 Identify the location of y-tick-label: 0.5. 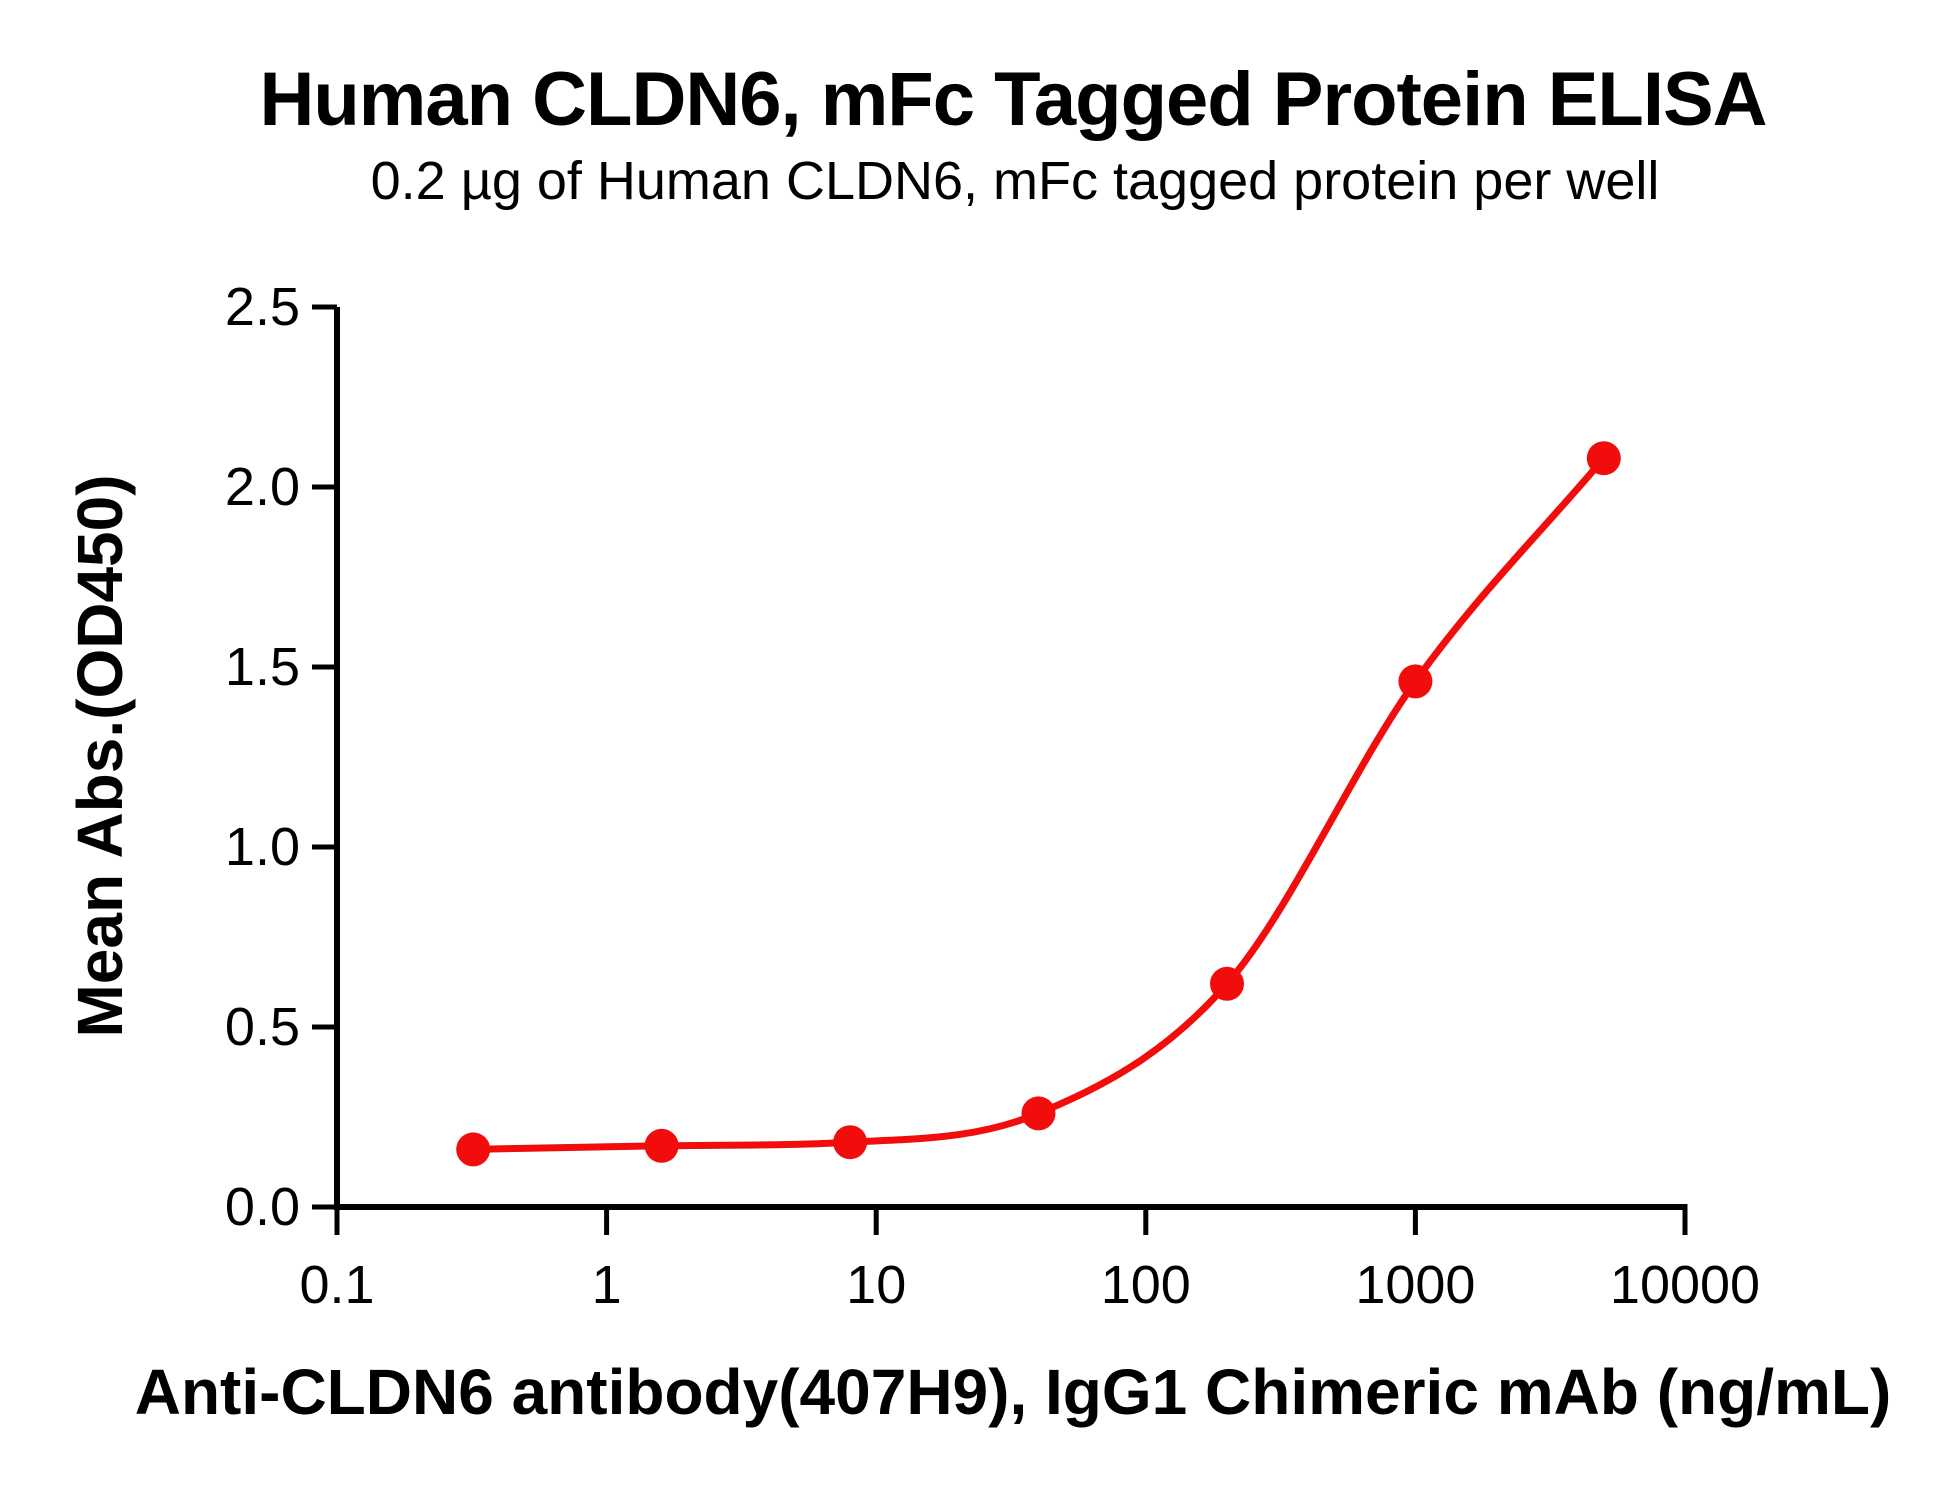
(262, 1027).